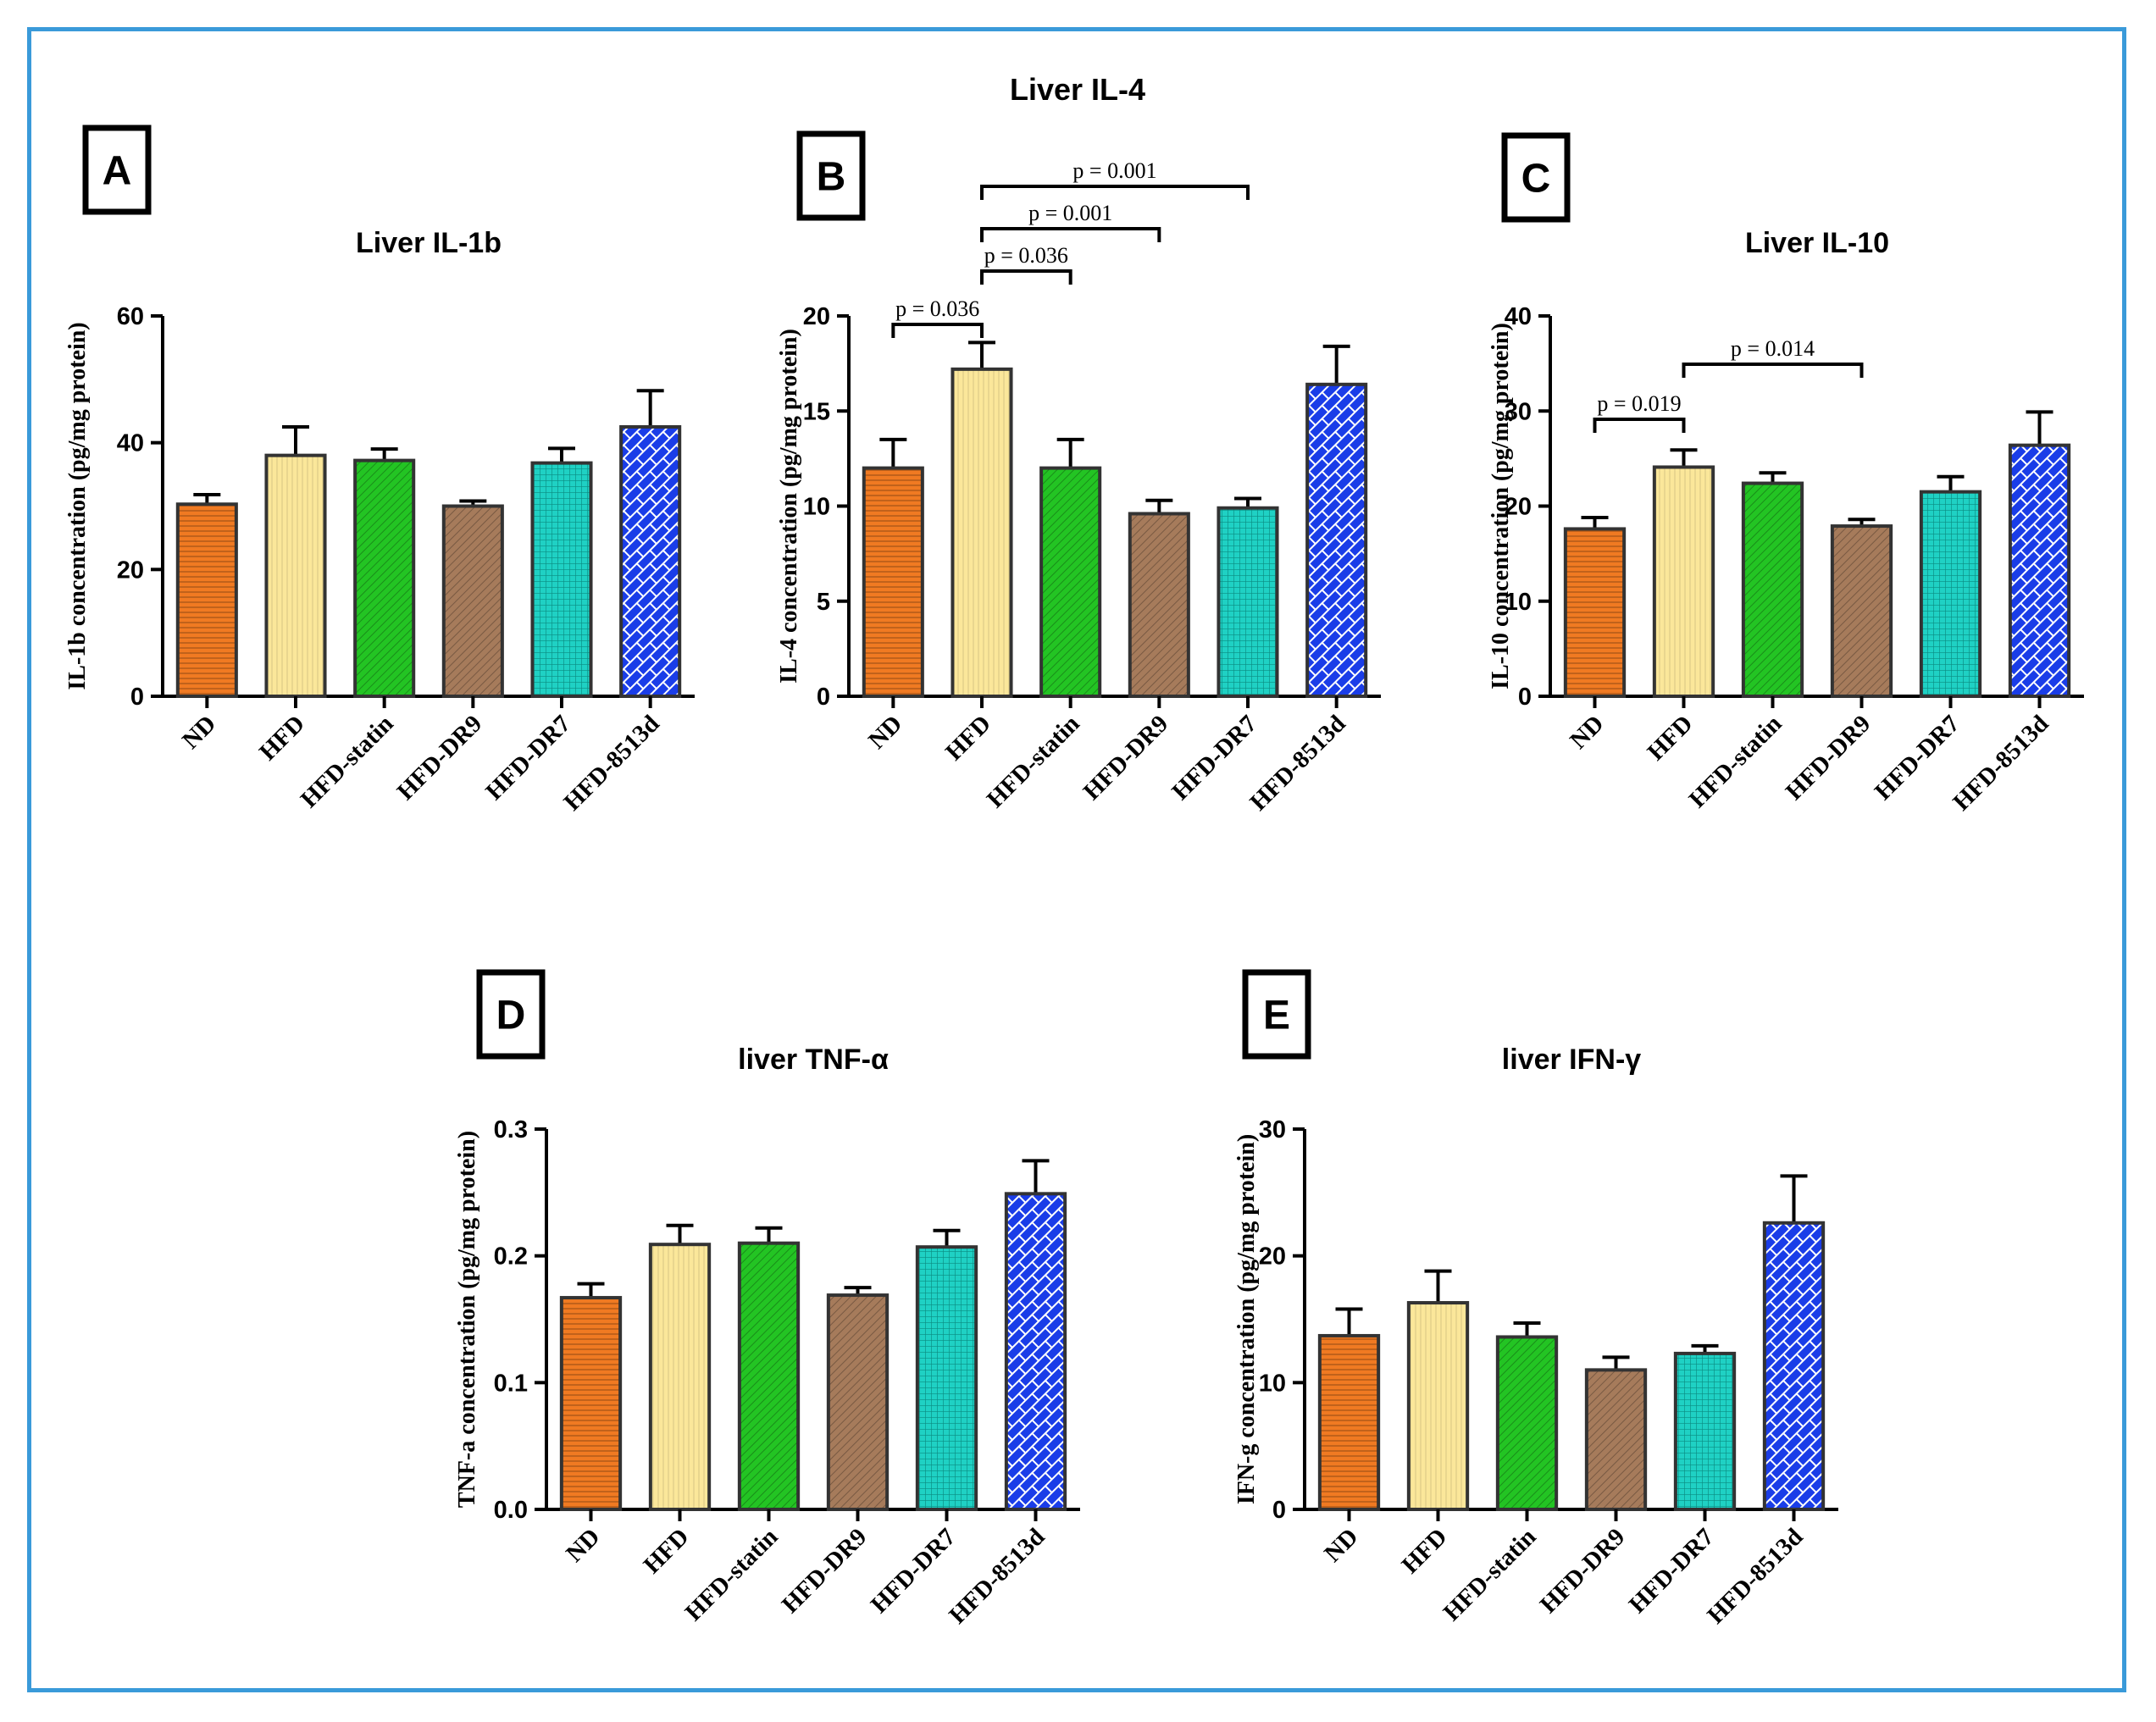  Describe the element at coordinates (1077, 89) in the screenshot. I see `figure-header-title: Liver IL-4` at that location.